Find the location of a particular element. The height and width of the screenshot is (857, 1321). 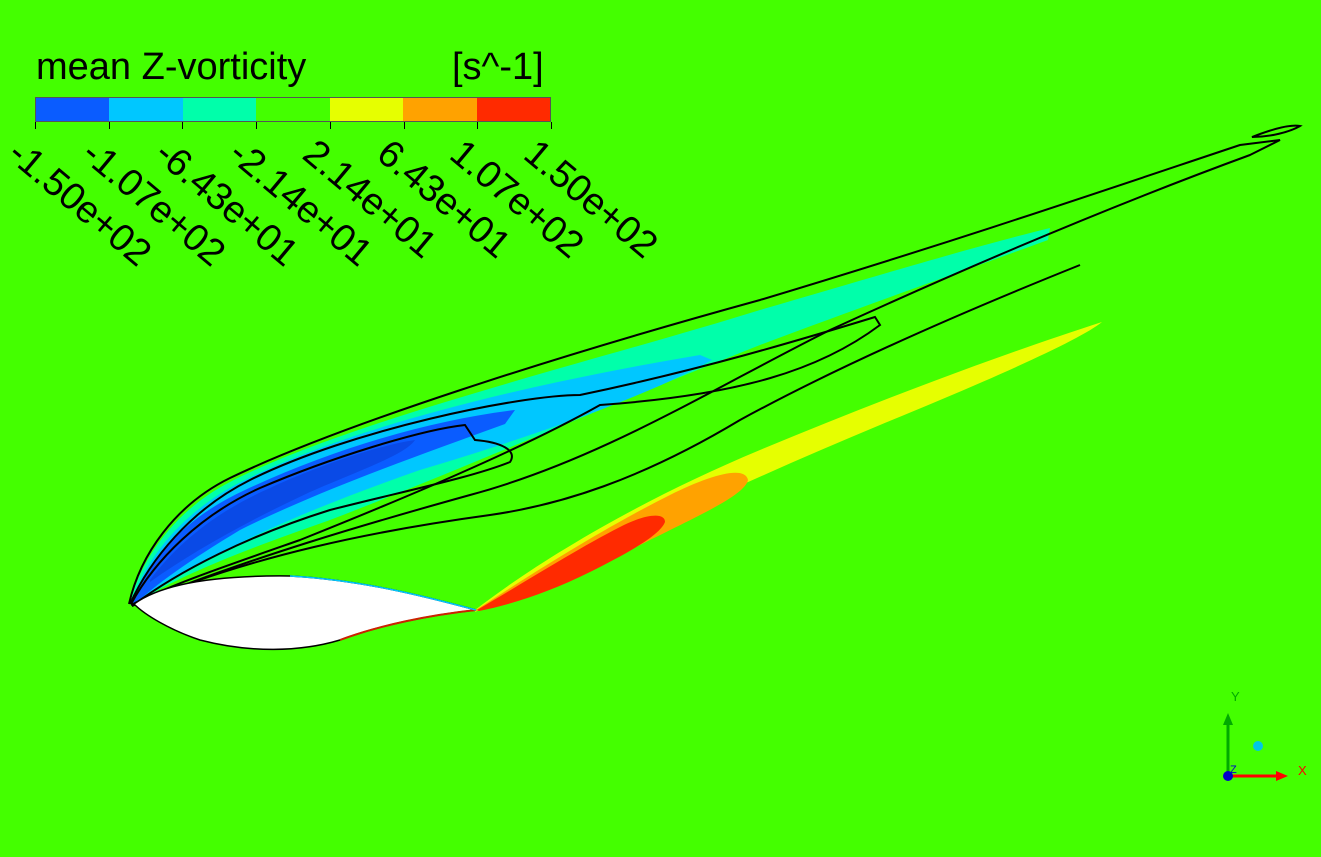

airfoil-suction-edge is located at coordinates (383, 593).